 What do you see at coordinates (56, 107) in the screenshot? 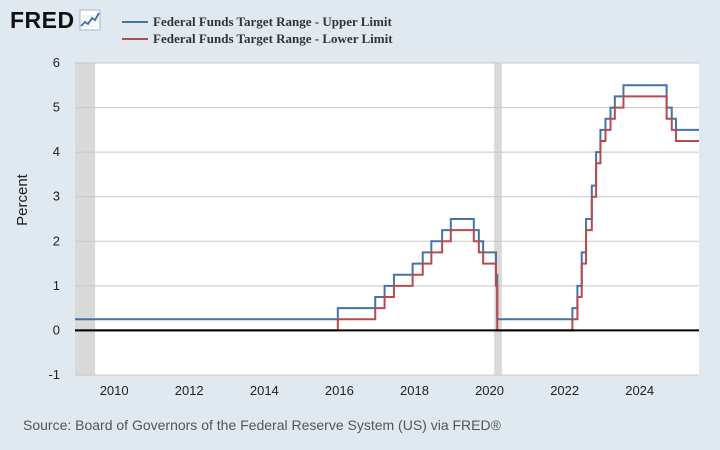
I see `y-tick-label: 5` at bounding box center [56, 107].